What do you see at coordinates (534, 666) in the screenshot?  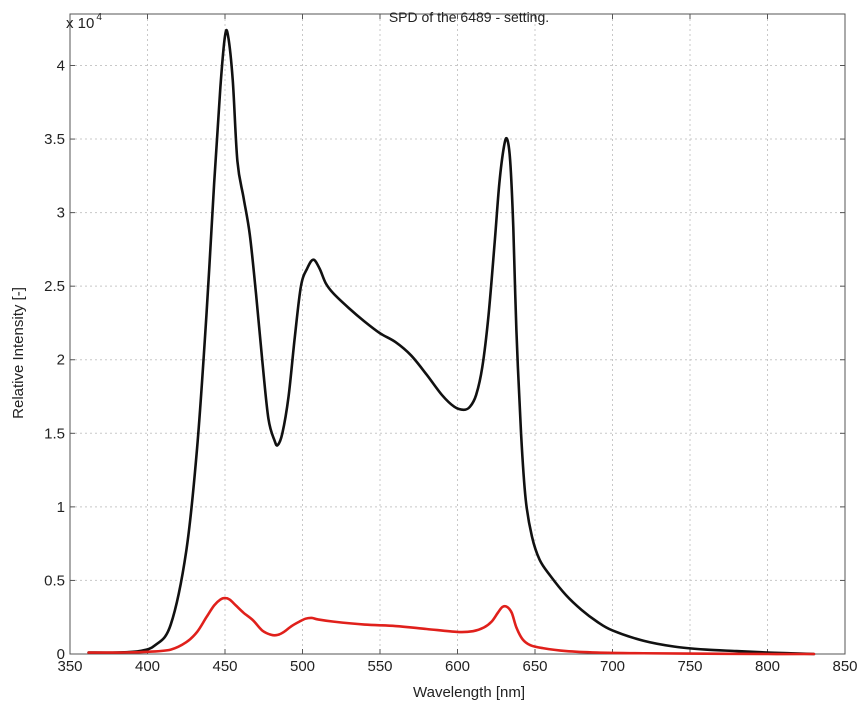 I see `x-tick-label: 650` at bounding box center [534, 666].